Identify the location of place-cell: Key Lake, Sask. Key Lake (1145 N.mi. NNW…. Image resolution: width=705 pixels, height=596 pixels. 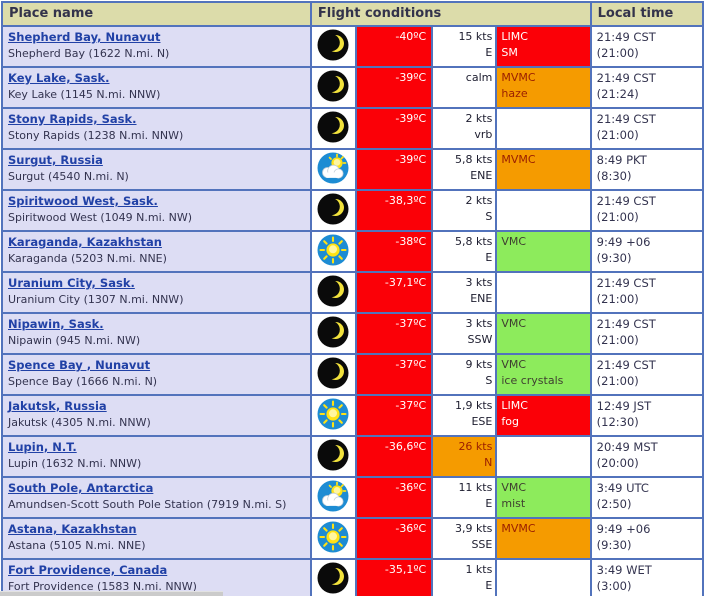
(156, 87).